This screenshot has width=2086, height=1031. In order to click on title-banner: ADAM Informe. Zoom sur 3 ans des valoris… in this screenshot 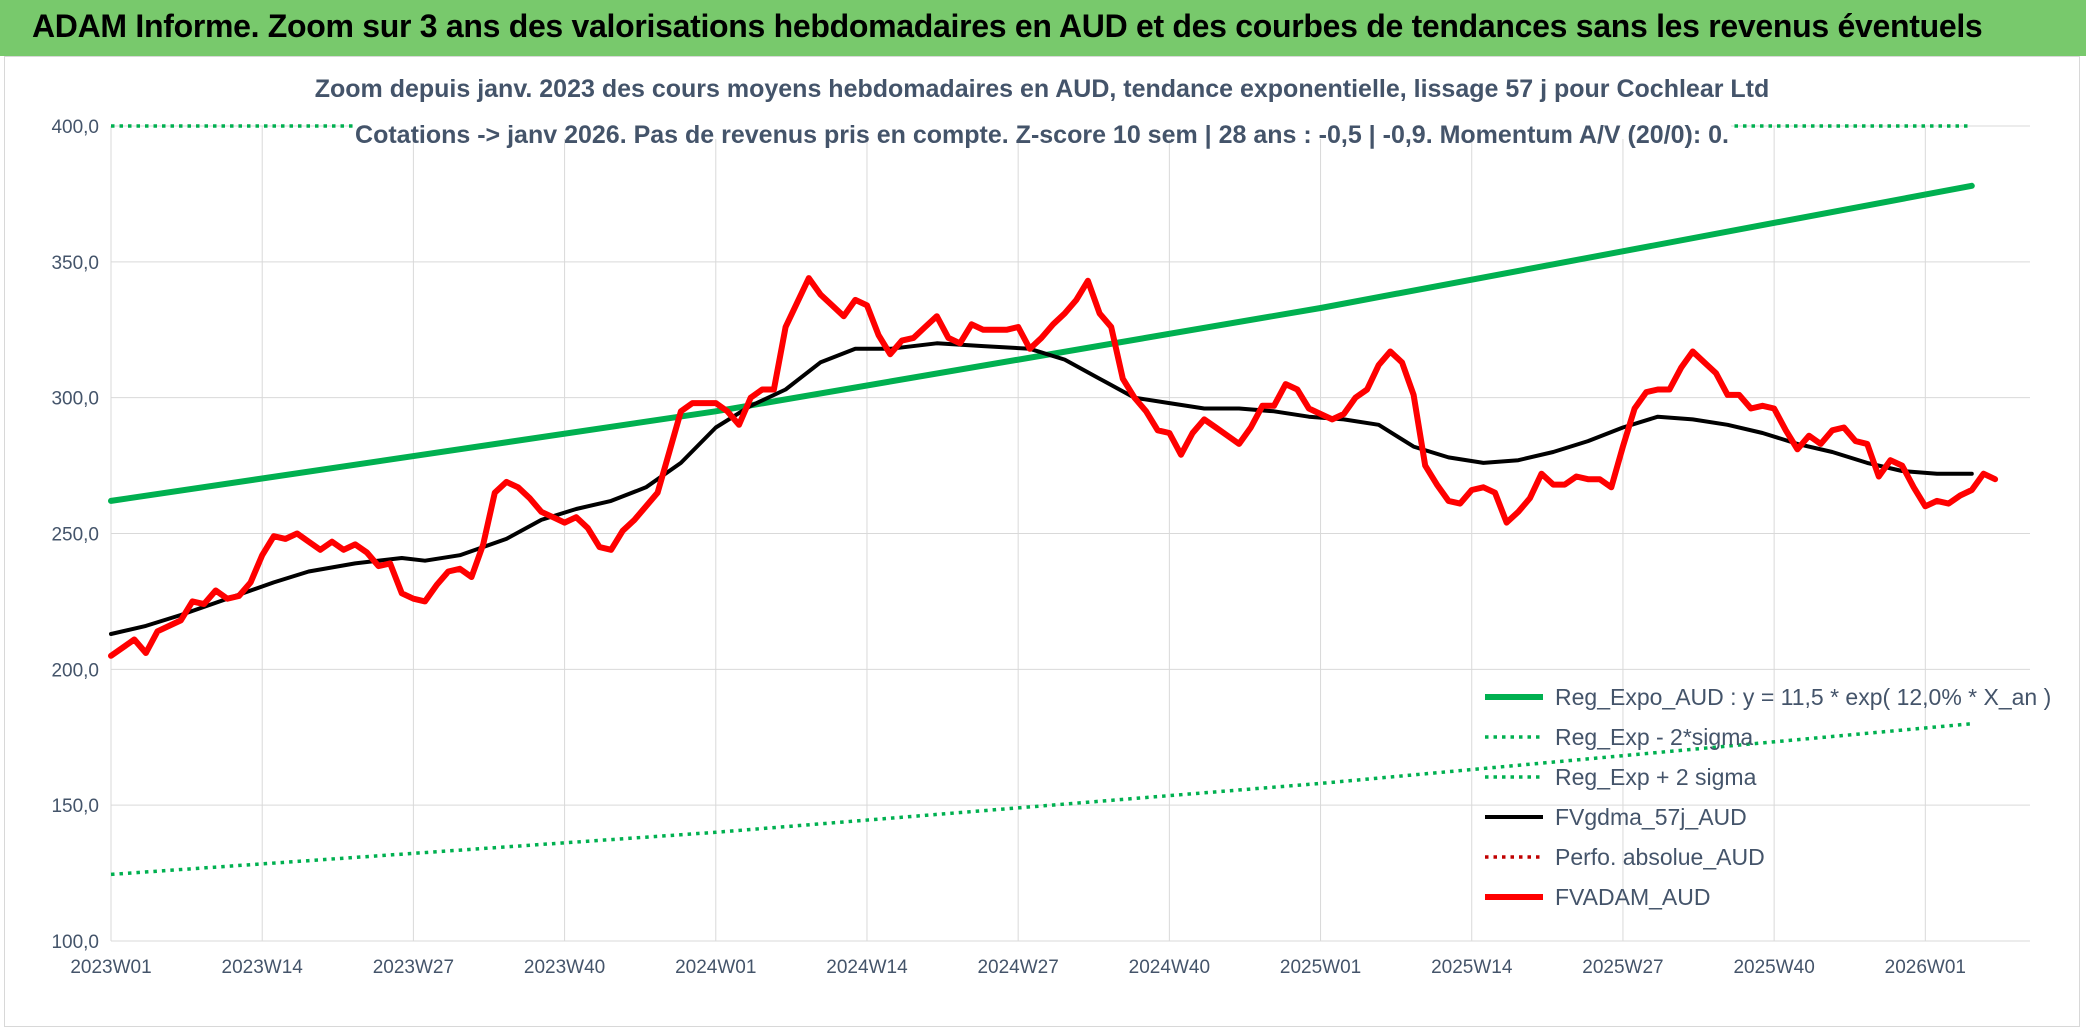, I will do `click(1043, 28)`.